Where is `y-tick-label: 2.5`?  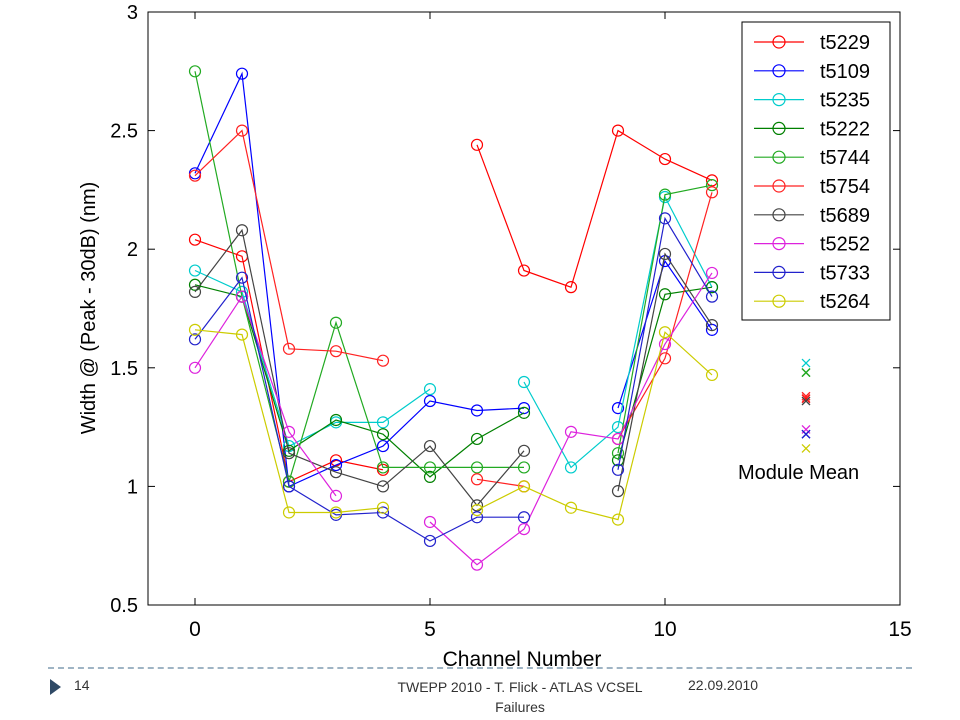
y-tick-label: 2.5 is located at coordinates (124, 132).